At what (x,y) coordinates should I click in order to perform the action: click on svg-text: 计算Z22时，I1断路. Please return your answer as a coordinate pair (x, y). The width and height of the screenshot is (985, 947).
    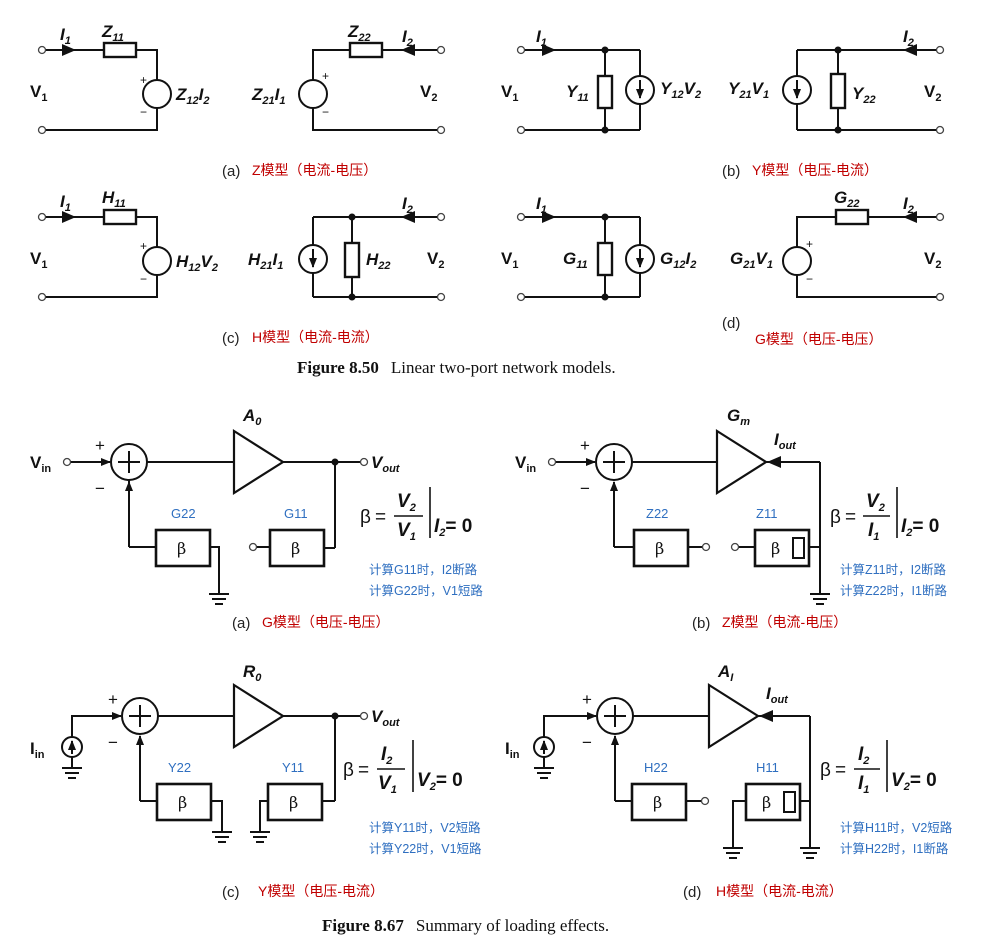
    Looking at the image, I should click on (893, 590).